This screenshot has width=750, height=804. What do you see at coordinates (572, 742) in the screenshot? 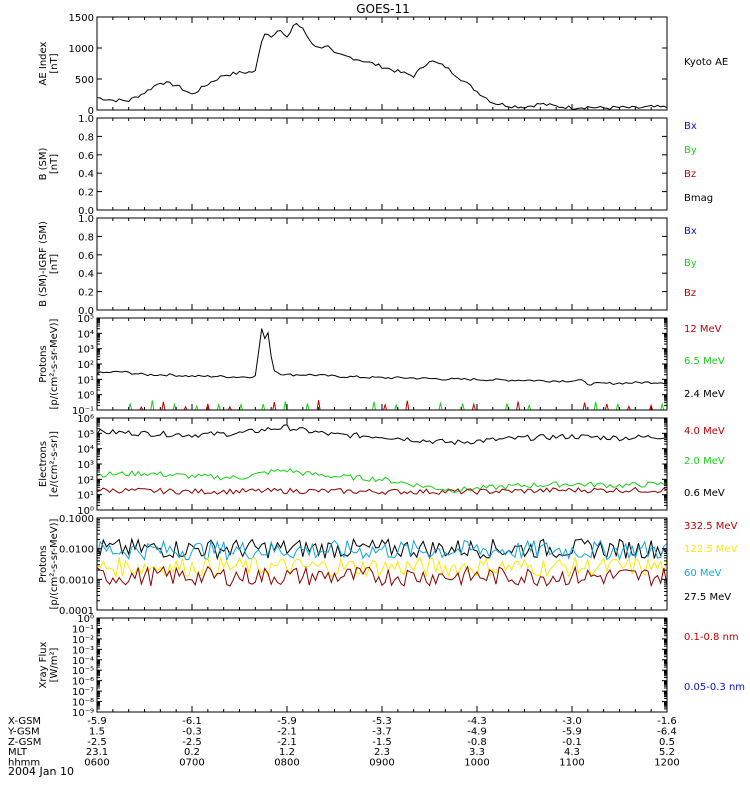
I see `footer-value: -0.1` at bounding box center [572, 742].